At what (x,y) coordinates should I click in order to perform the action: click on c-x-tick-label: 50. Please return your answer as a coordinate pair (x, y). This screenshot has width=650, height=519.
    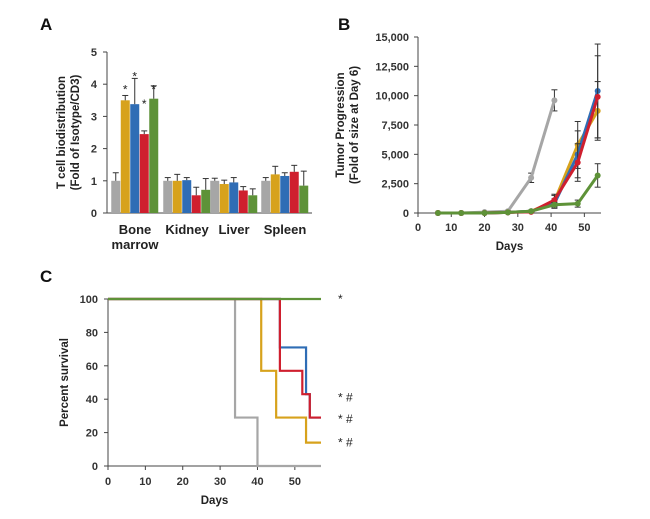
    Looking at the image, I should click on (295, 482).